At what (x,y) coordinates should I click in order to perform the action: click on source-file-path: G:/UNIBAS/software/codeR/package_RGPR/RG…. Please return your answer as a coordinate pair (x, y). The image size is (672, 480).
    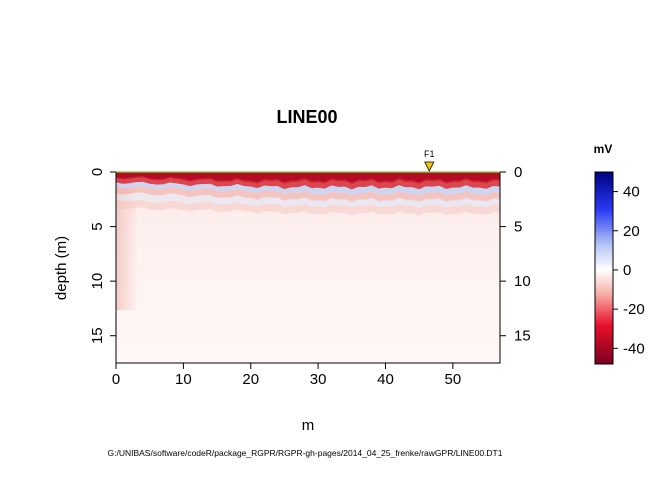
    Looking at the image, I should click on (305, 453).